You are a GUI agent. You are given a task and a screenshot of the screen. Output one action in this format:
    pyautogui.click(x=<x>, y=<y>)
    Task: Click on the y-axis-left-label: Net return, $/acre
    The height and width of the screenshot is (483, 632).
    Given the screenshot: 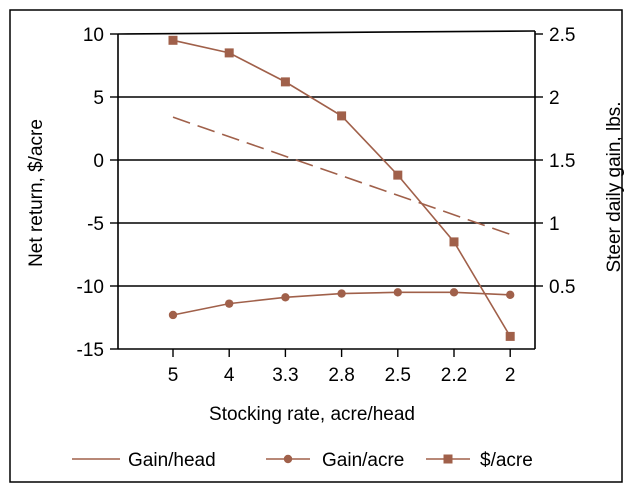 What is the action you would take?
    pyautogui.click(x=36, y=193)
    